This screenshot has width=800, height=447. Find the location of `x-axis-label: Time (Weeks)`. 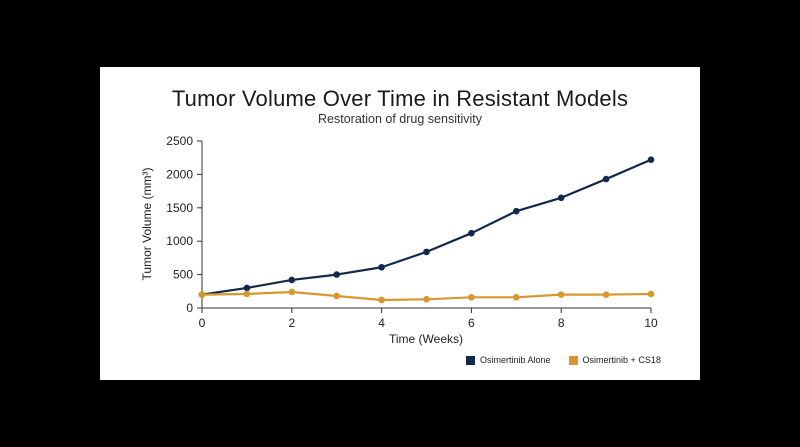

x-axis-label: Time (Weeks) is located at coordinates (426, 339).